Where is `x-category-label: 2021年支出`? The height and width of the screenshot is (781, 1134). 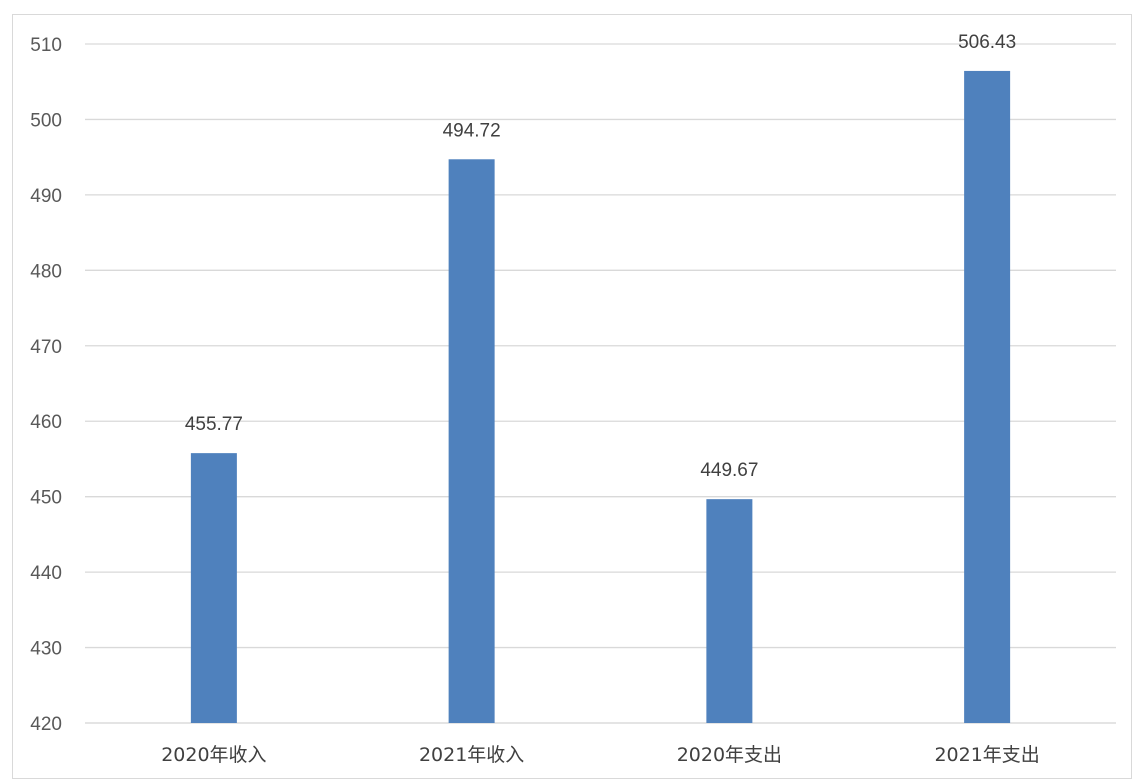
x-category-label: 2021年支出 is located at coordinates (986, 755).